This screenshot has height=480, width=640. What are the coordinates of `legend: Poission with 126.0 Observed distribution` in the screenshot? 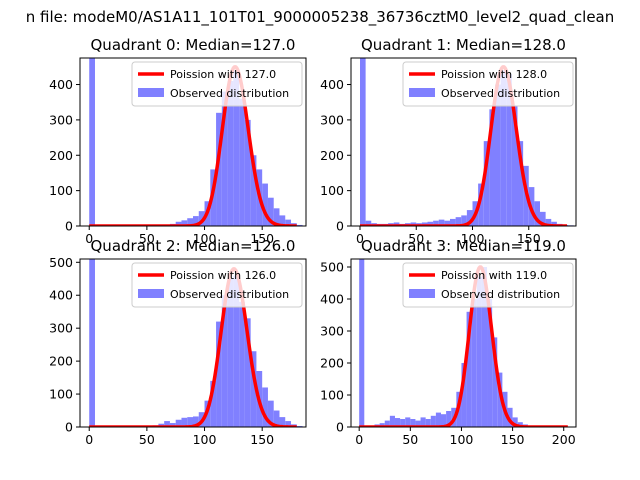 It's located at (217, 285).